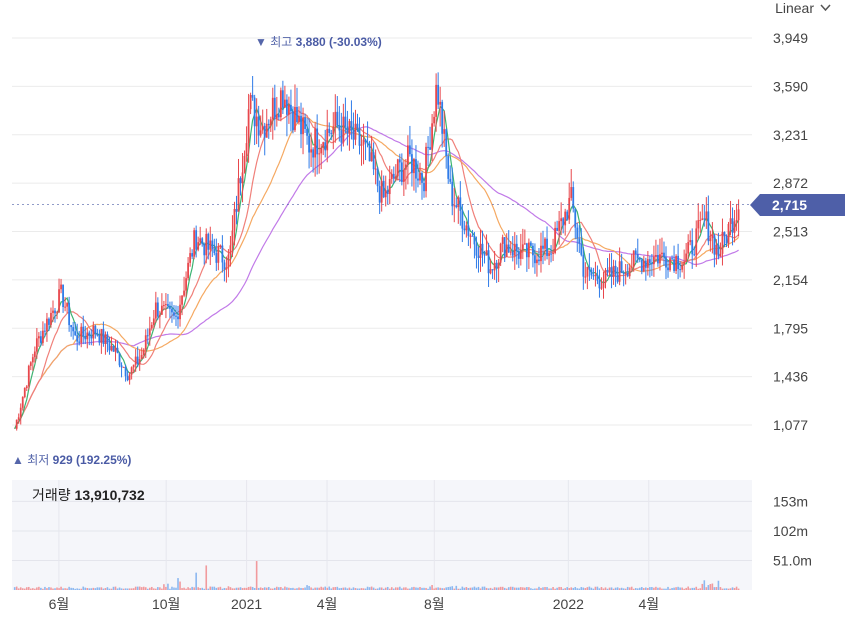 The image size is (845, 635). What do you see at coordinates (803, 8) in the screenshot?
I see `scale-toggle-button: Linear` at bounding box center [803, 8].